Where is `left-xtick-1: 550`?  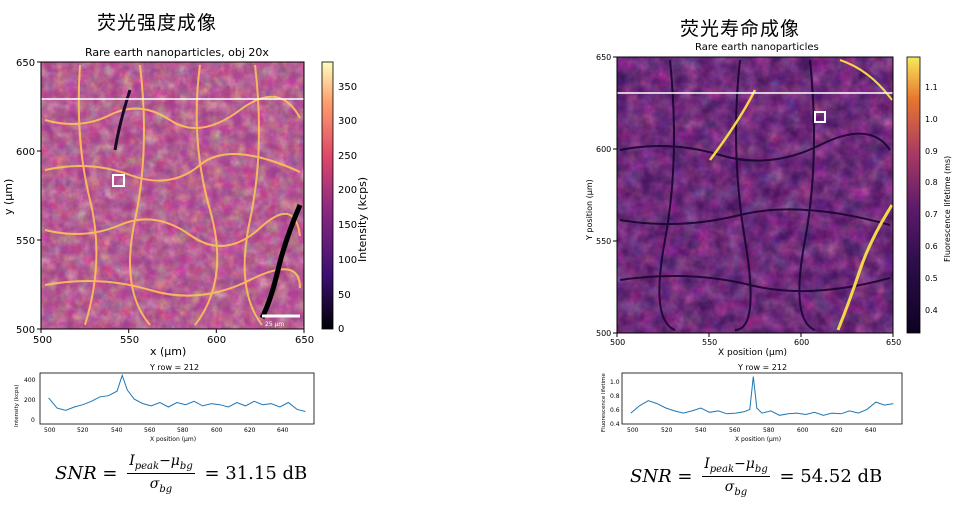 left-xtick-1: 550 is located at coordinates (129, 340).